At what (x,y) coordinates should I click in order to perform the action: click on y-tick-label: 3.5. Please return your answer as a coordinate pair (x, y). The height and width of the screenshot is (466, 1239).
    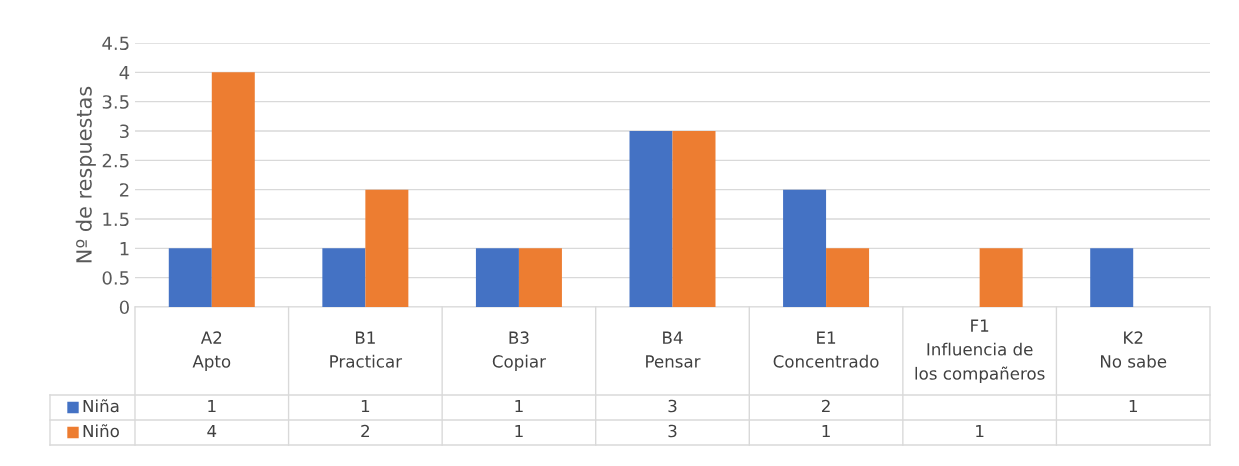
    Looking at the image, I should click on (115, 102).